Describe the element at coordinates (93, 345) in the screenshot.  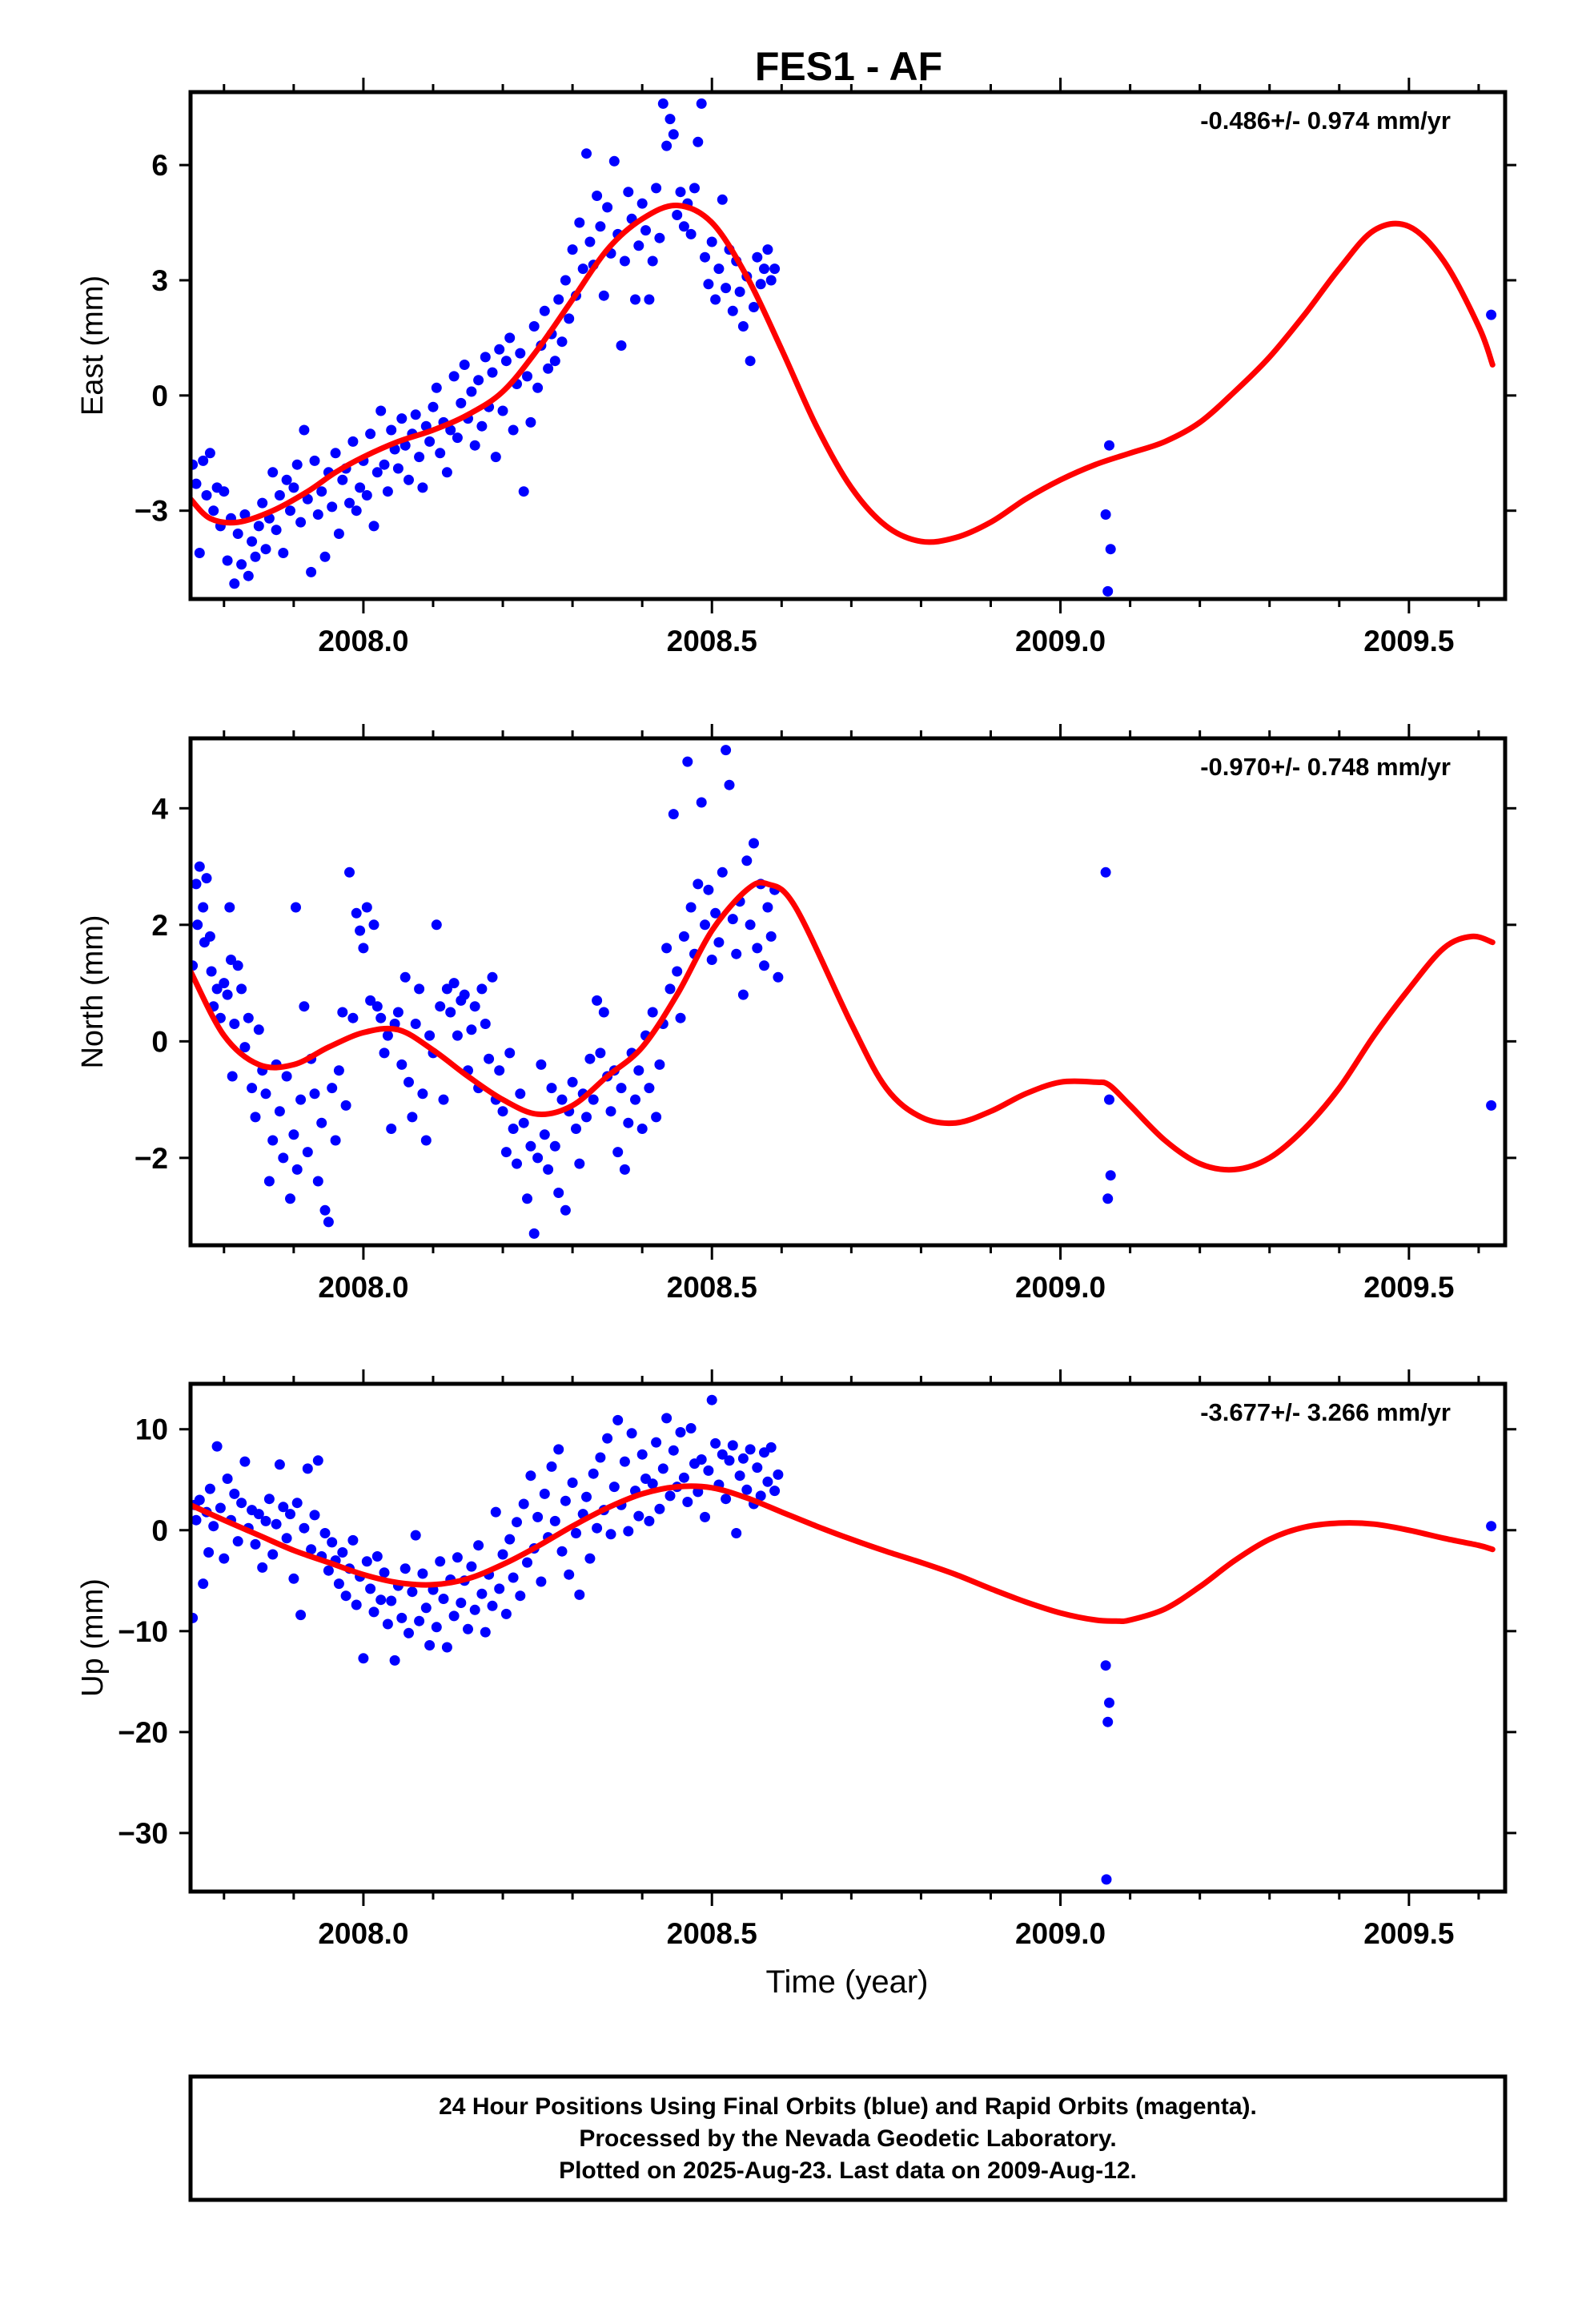
I see `east-y-axis-label: East (mm)` at that location.